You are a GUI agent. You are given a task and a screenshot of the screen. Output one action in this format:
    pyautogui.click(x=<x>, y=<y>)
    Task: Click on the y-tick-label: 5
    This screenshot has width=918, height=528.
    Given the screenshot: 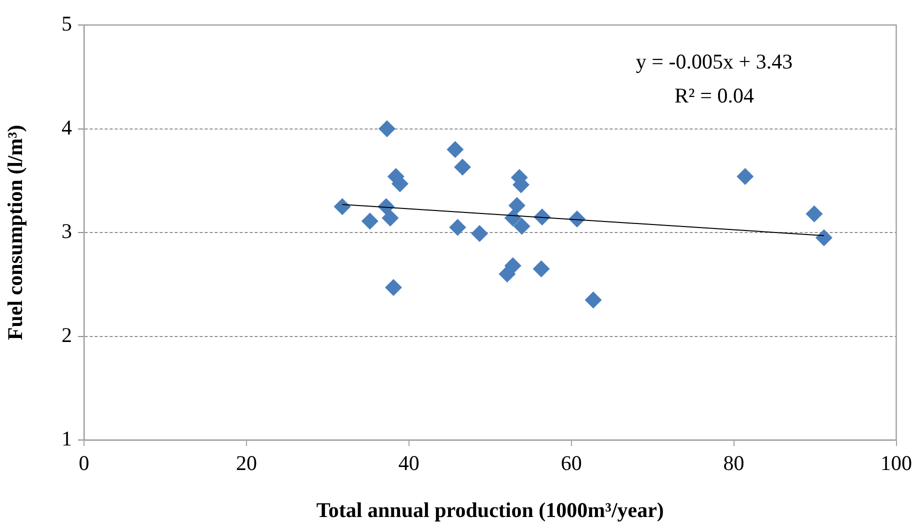 What is the action you would take?
    pyautogui.click(x=67, y=24)
    